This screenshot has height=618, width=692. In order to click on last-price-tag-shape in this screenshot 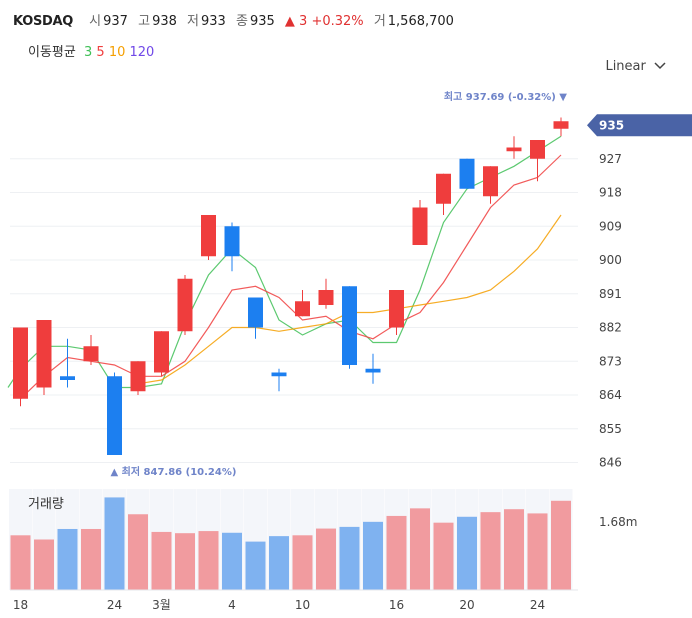, I will do `click(639, 125)`.